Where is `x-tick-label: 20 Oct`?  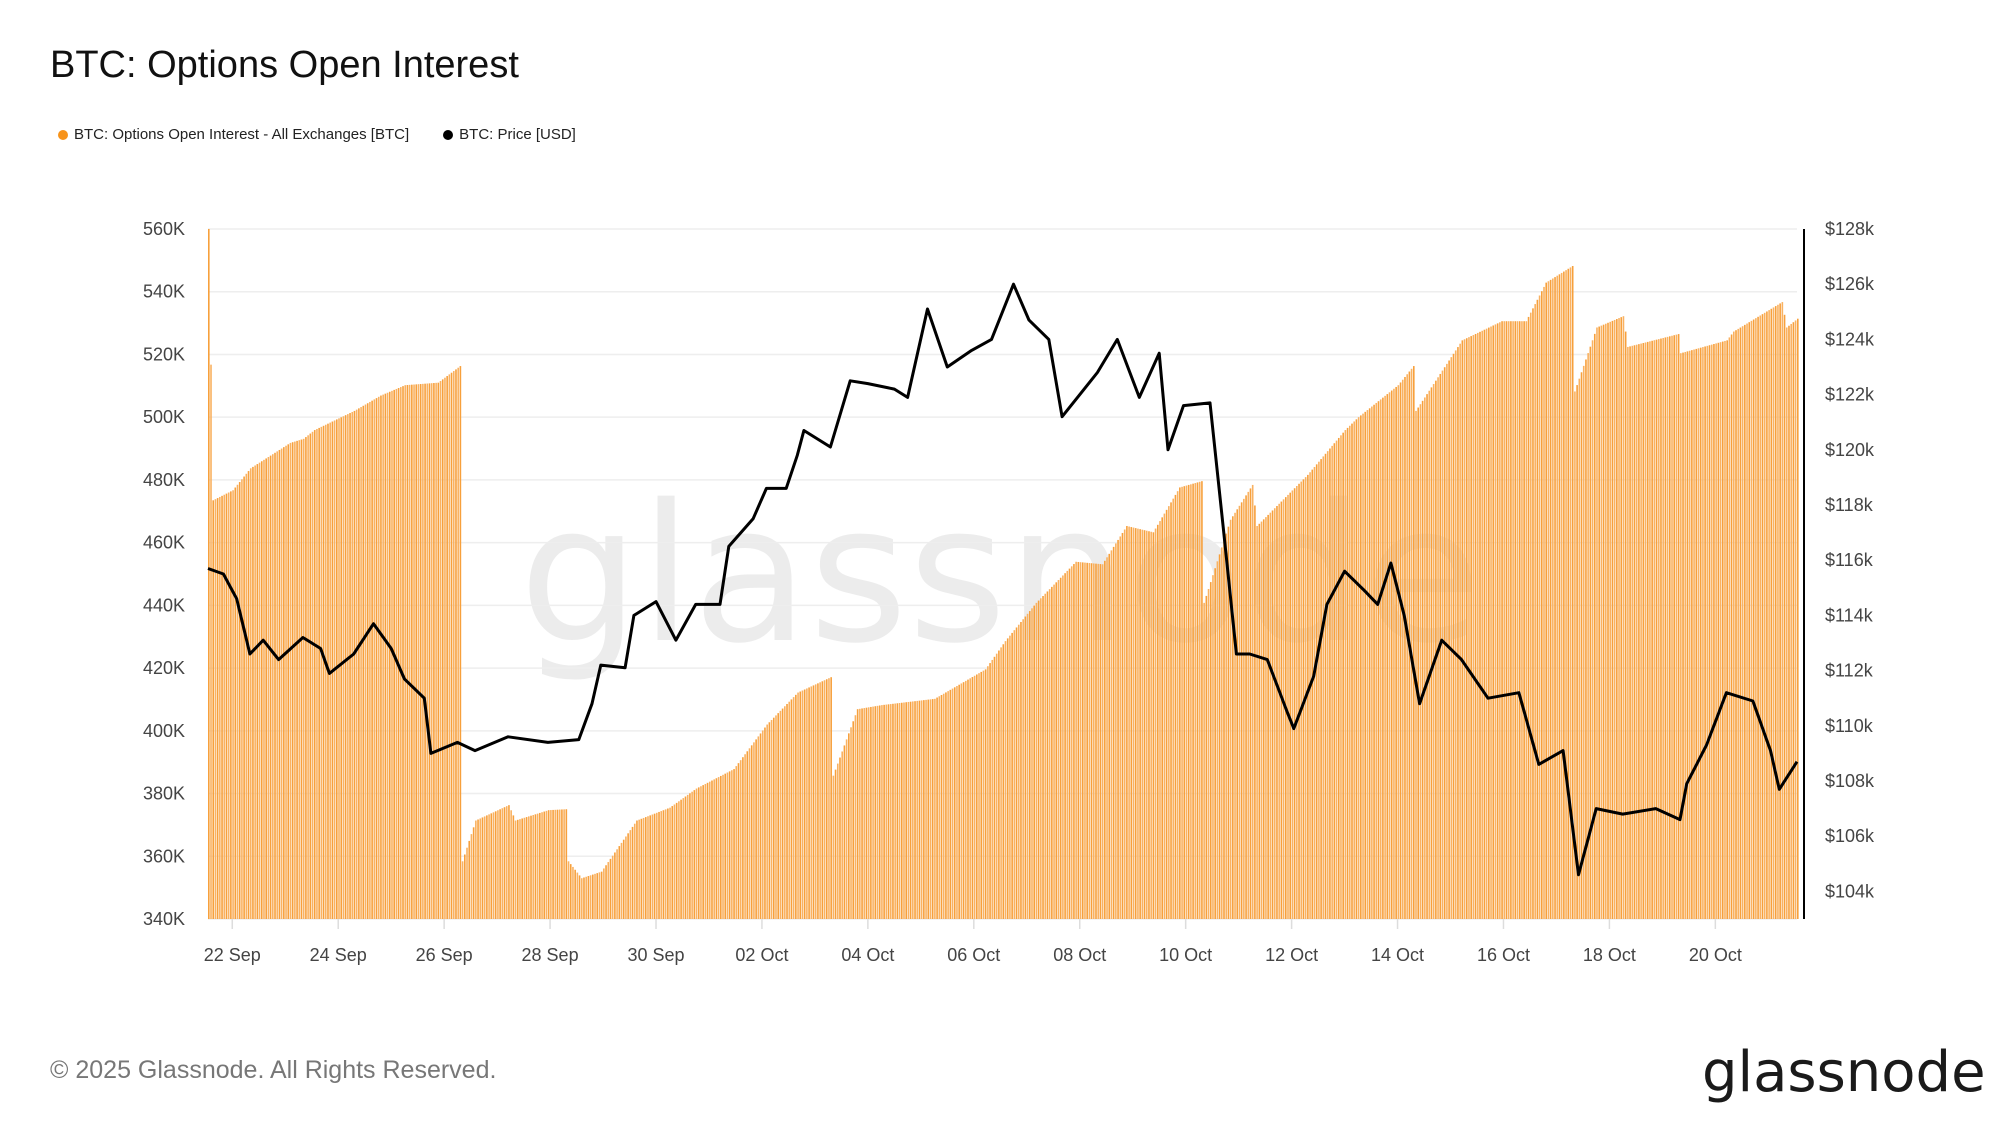
x-tick-label: 20 Oct is located at coordinates (1715, 955).